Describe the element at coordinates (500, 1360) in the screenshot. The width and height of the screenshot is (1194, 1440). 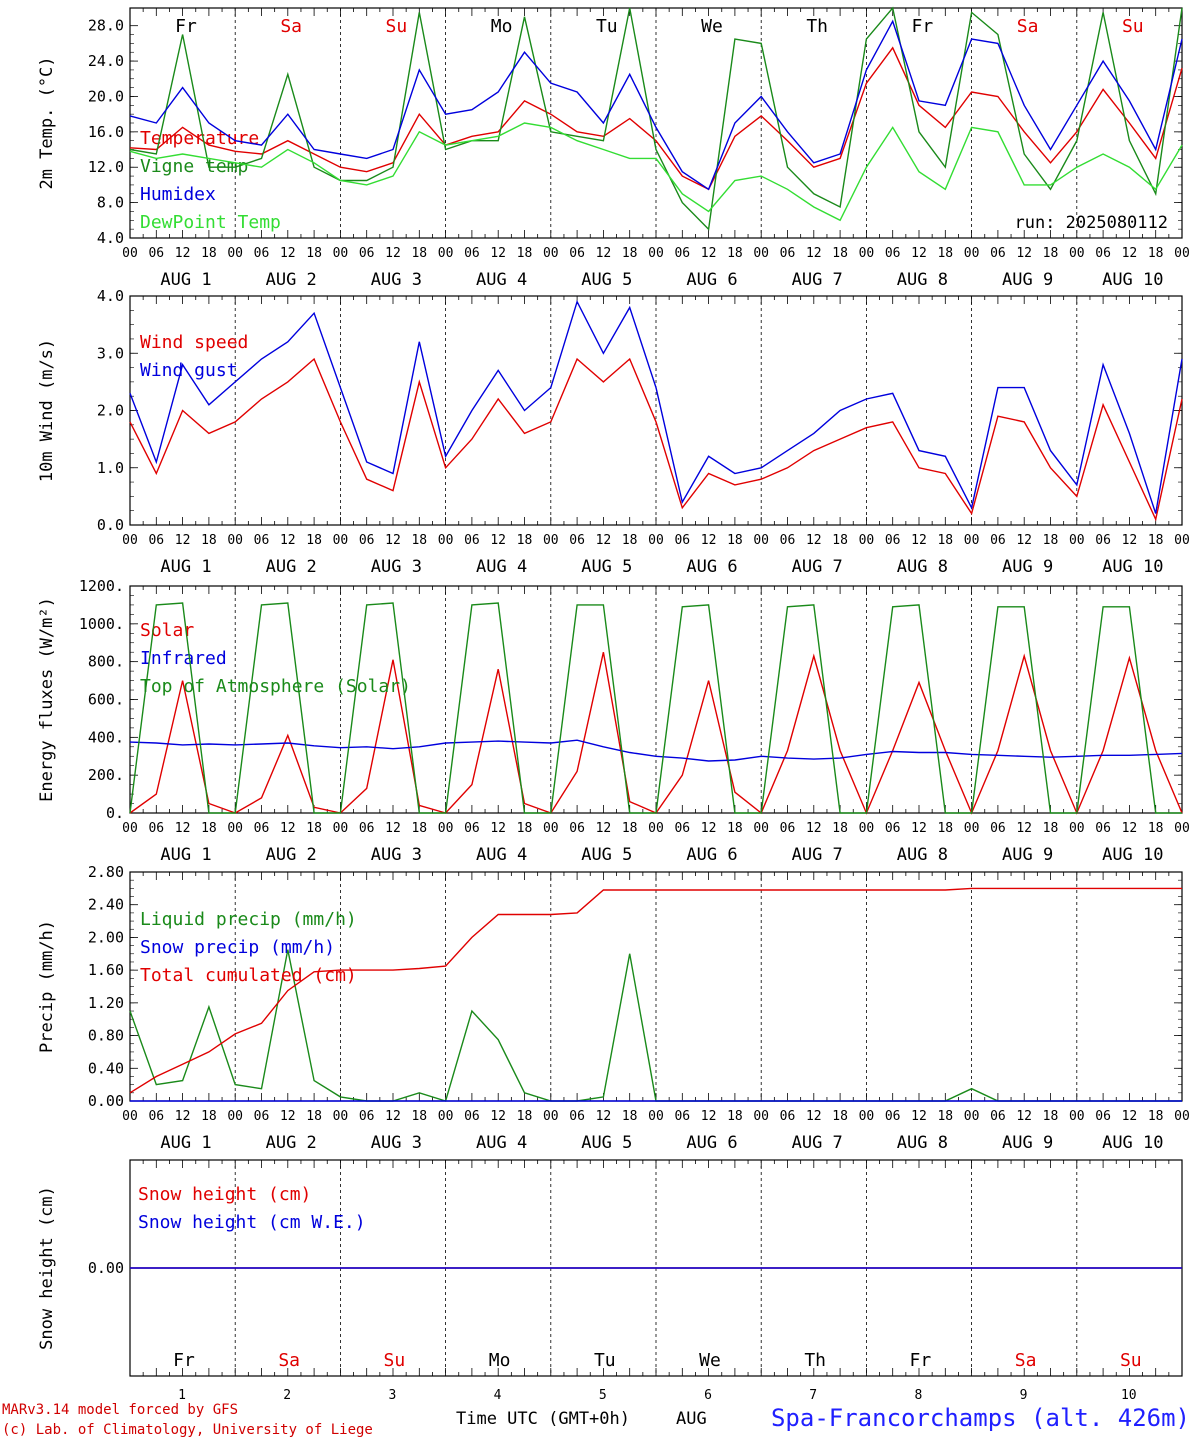
I see `day-of-week-label: Mo` at that location.